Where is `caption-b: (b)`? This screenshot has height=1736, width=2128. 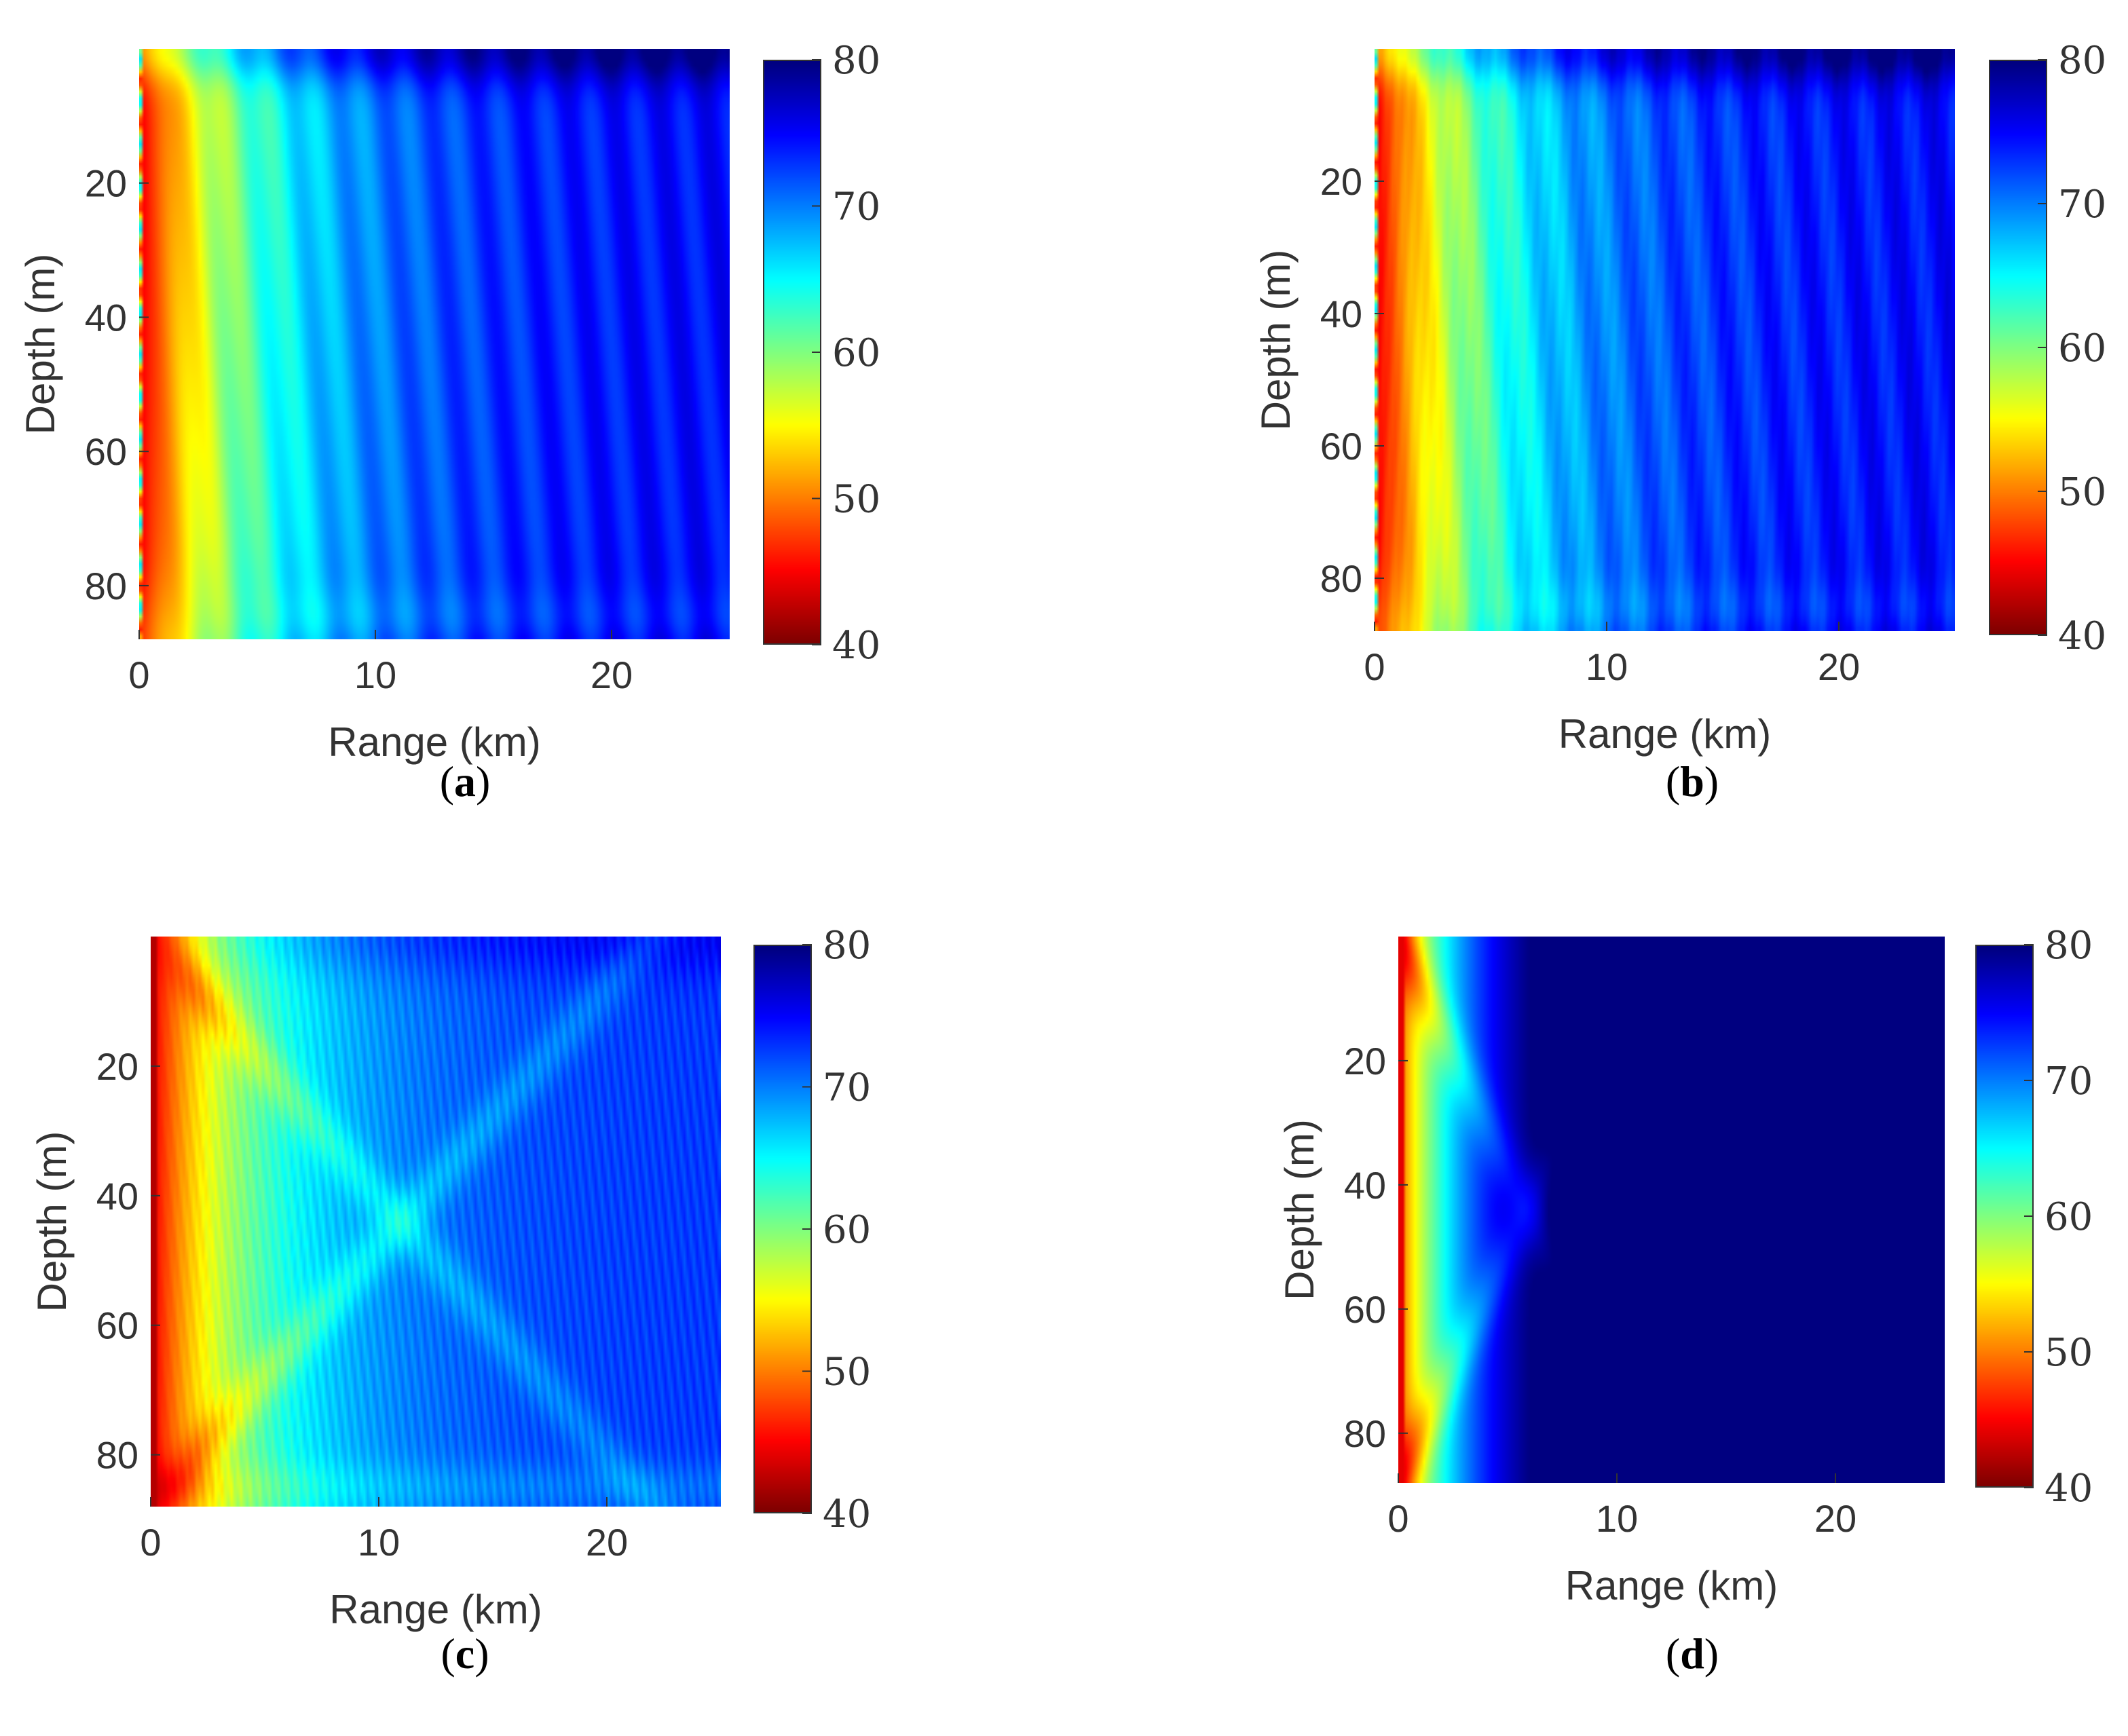 caption-b: (b) is located at coordinates (1692, 782).